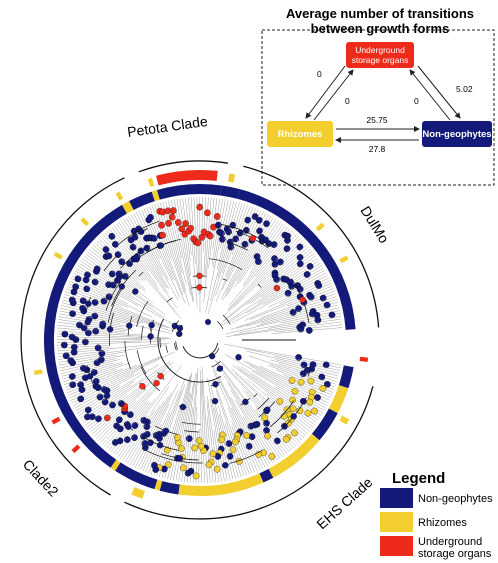  I want to click on rhizomes-box-label: Rhizomes, so click(300, 134).